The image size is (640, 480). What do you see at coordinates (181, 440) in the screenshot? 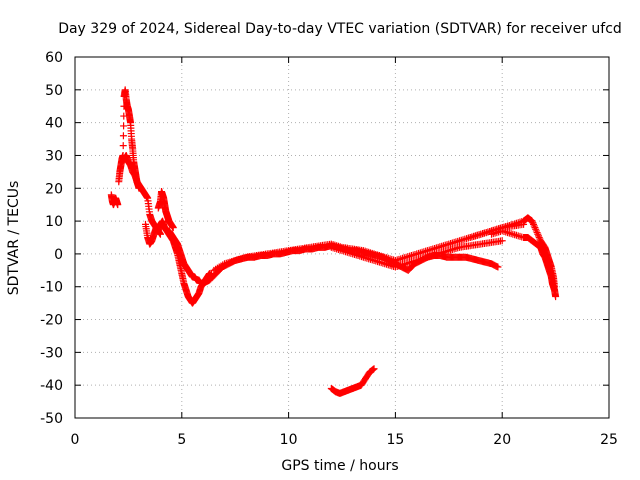
I see `x-tick-label: 5` at bounding box center [181, 440].